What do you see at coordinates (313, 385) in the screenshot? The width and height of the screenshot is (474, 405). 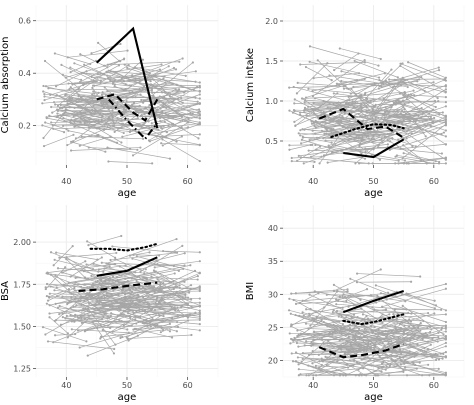 I see `x-tick-label: 40` at bounding box center [313, 385].